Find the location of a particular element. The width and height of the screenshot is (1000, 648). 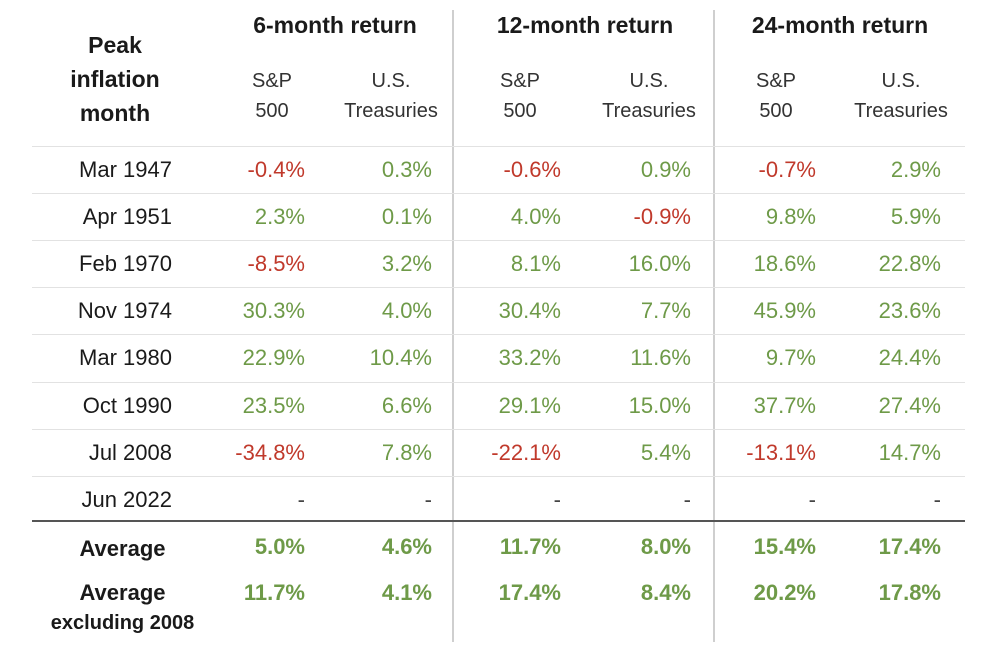

value-cell: 6.6% is located at coordinates (406, 405).